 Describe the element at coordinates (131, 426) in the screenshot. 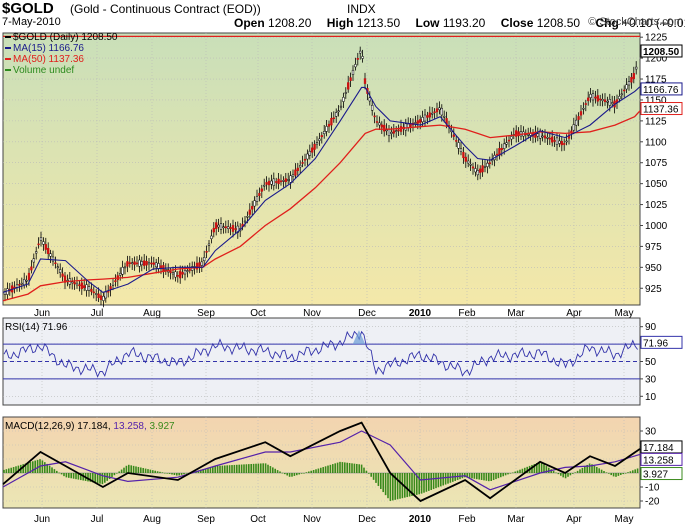

I see `macd-legend-part-1: 13.258,` at that location.